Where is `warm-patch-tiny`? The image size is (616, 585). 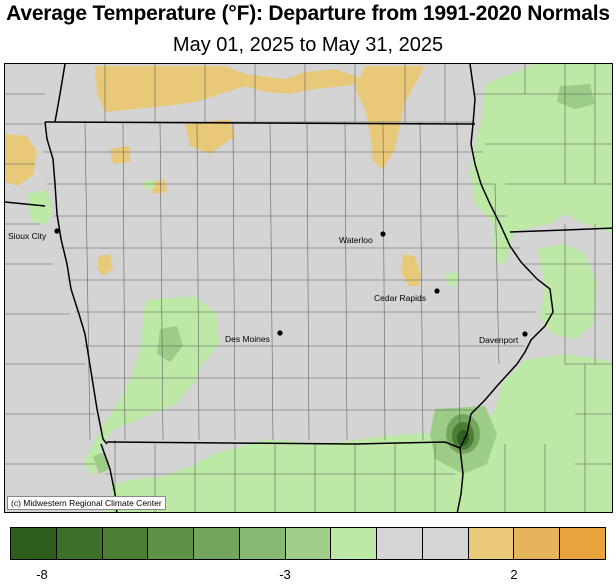
warm-patch-tiny is located at coordinates (158, 187).